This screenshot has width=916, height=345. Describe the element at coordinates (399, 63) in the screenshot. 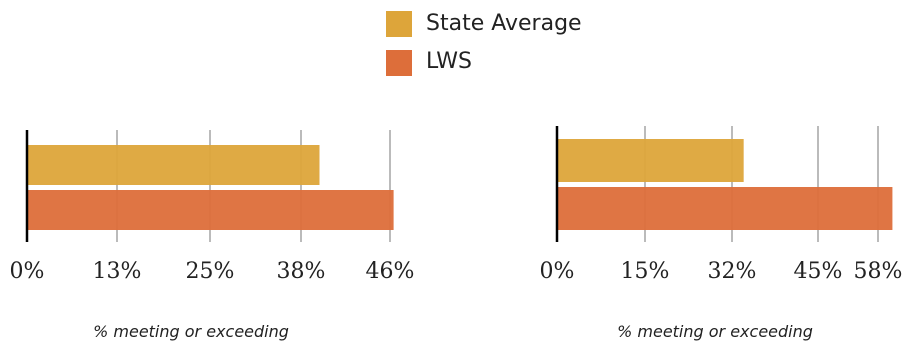

I see `legend-swatch-lws` at that location.